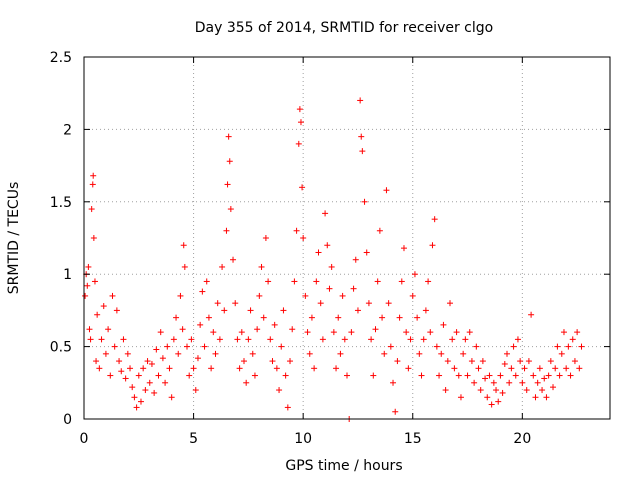 The width and height of the screenshot is (640, 480). What do you see at coordinates (343, 466) in the screenshot?
I see `x-axis-label: GPS time / hours` at bounding box center [343, 466].